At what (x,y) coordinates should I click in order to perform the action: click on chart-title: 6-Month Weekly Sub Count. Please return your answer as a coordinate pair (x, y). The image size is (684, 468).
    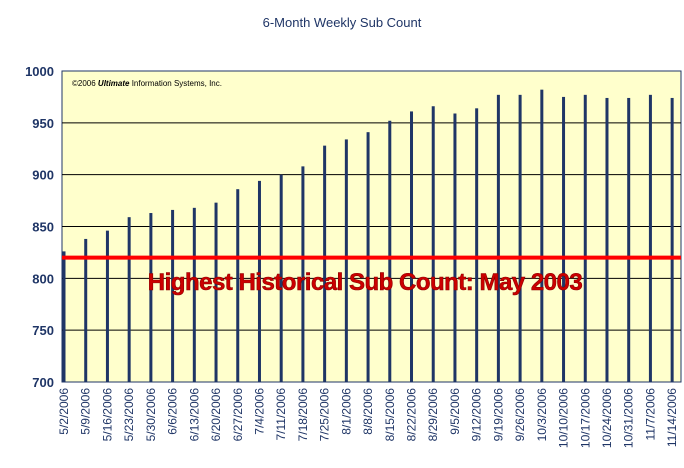
    Looking at the image, I should click on (342, 22).